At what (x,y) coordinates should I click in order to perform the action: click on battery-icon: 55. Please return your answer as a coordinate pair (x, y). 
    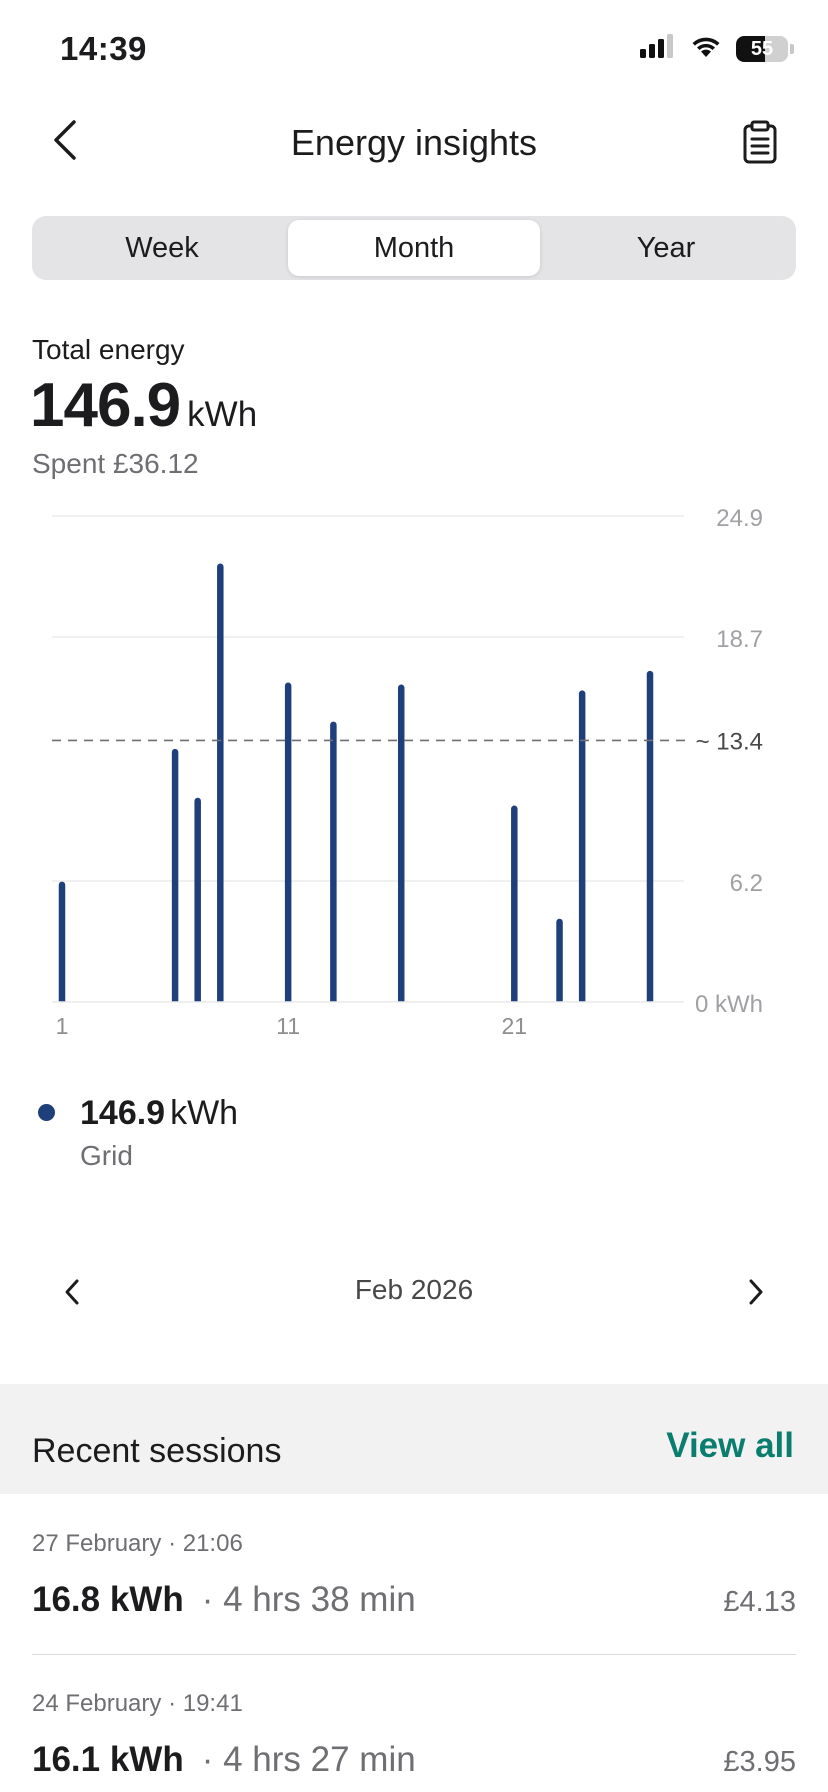
    Looking at the image, I should click on (762, 48).